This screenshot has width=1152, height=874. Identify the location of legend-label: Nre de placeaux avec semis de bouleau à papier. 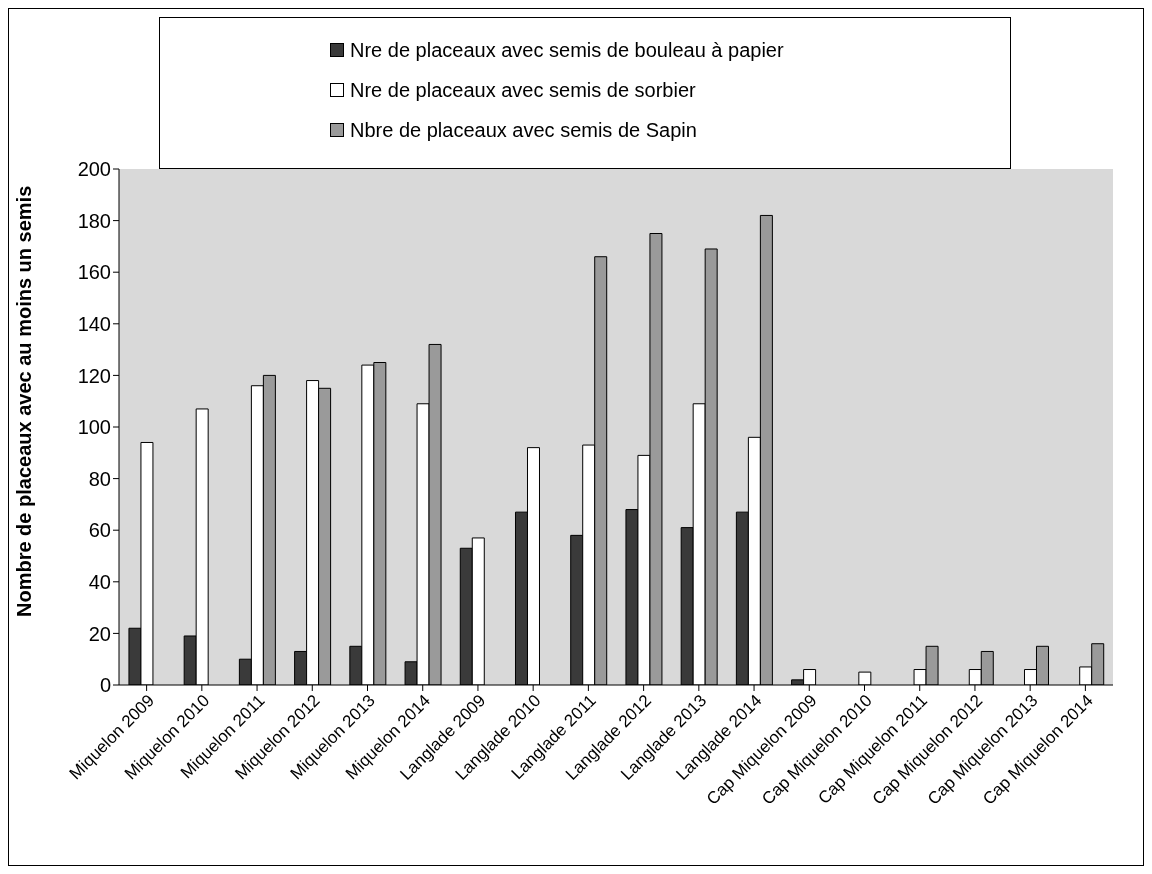
(567, 50).